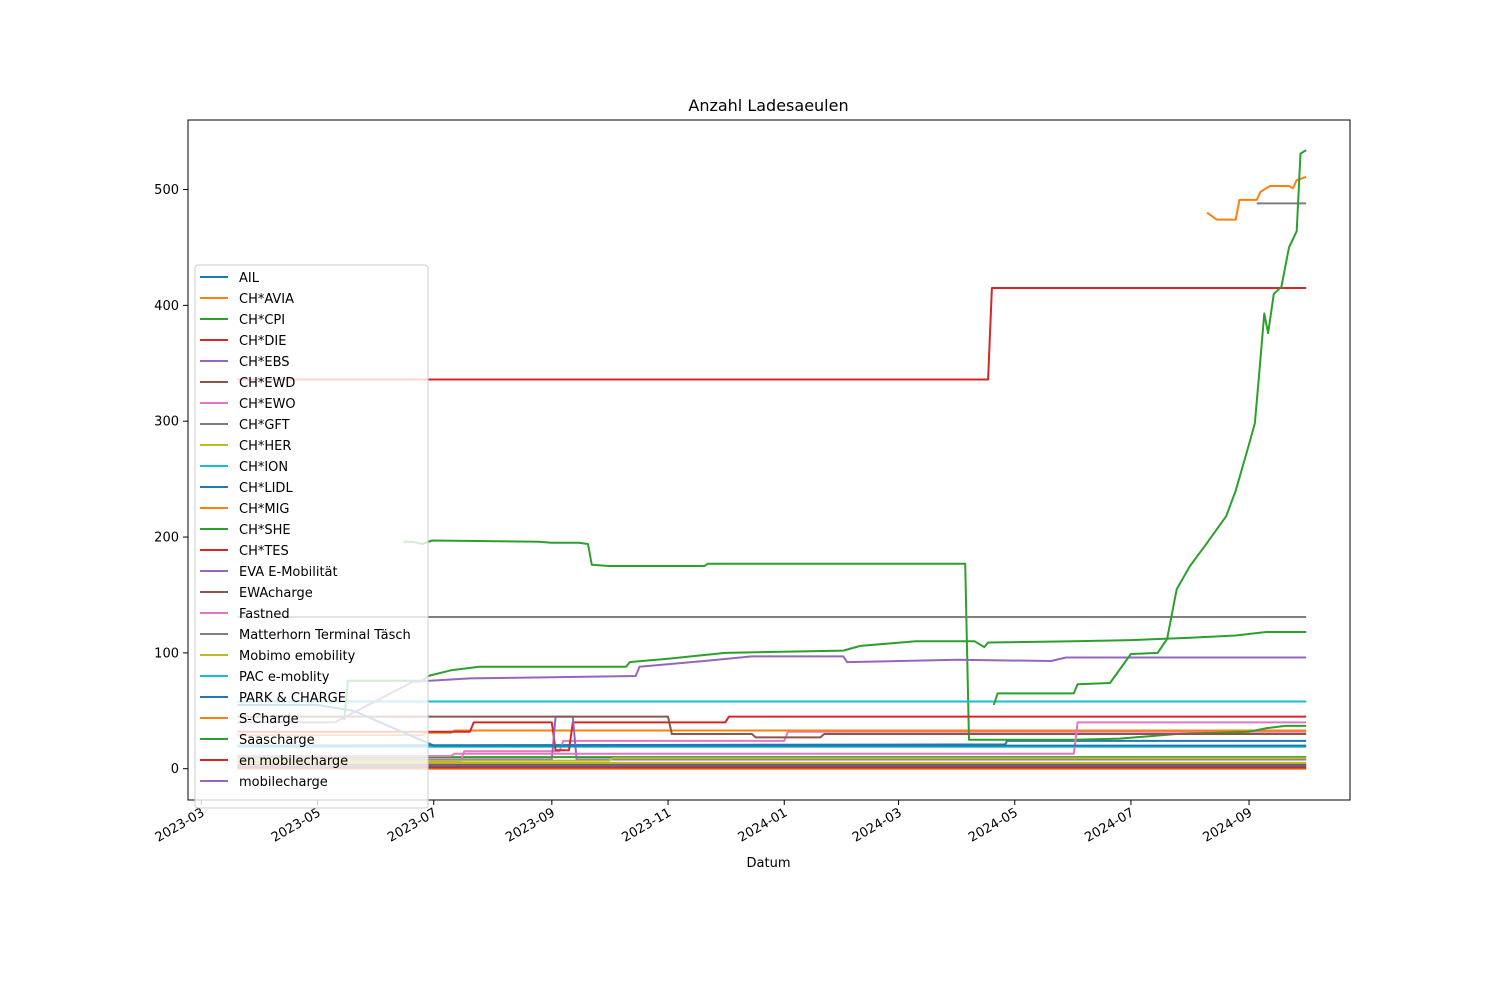  I want to click on legend-label: EWAcharge, so click(276, 593).